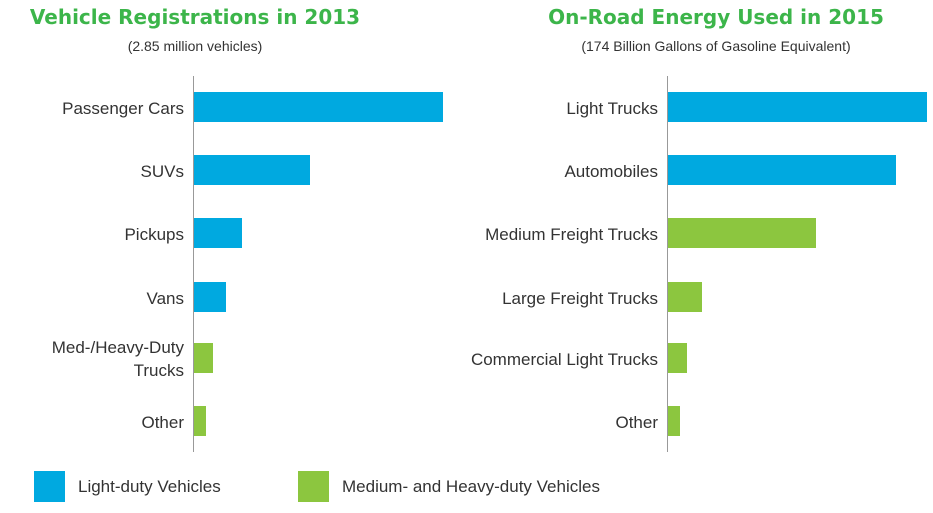 The width and height of the screenshot is (933, 513). Describe the element at coordinates (195, 17) in the screenshot. I see `chart-title: Vehicle Registrations in 2013` at that location.